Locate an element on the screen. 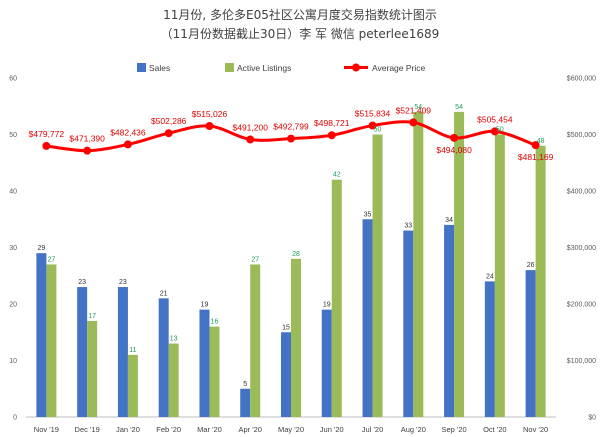 This screenshot has width=600, height=437. left-tick-label: 60 is located at coordinates (13, 79).